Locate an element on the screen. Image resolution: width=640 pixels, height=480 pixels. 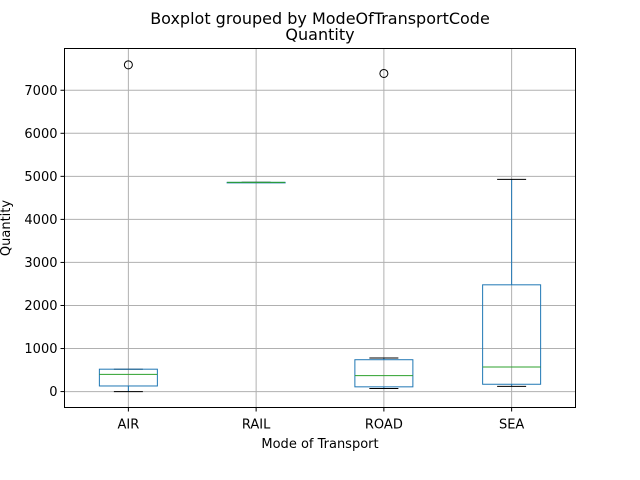
y-tick-label: 7000 is located at coordinates (40, 91).